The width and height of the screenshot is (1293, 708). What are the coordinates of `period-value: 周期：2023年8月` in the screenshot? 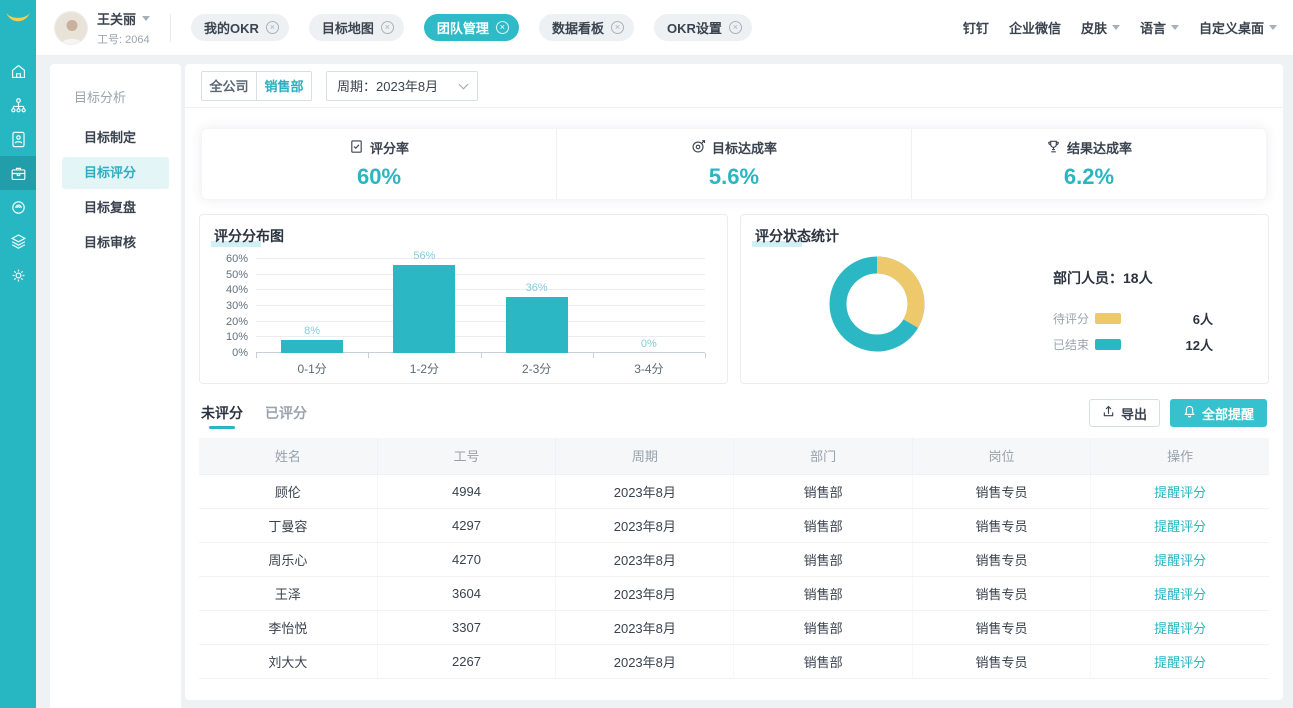 It's located at (388, 86).